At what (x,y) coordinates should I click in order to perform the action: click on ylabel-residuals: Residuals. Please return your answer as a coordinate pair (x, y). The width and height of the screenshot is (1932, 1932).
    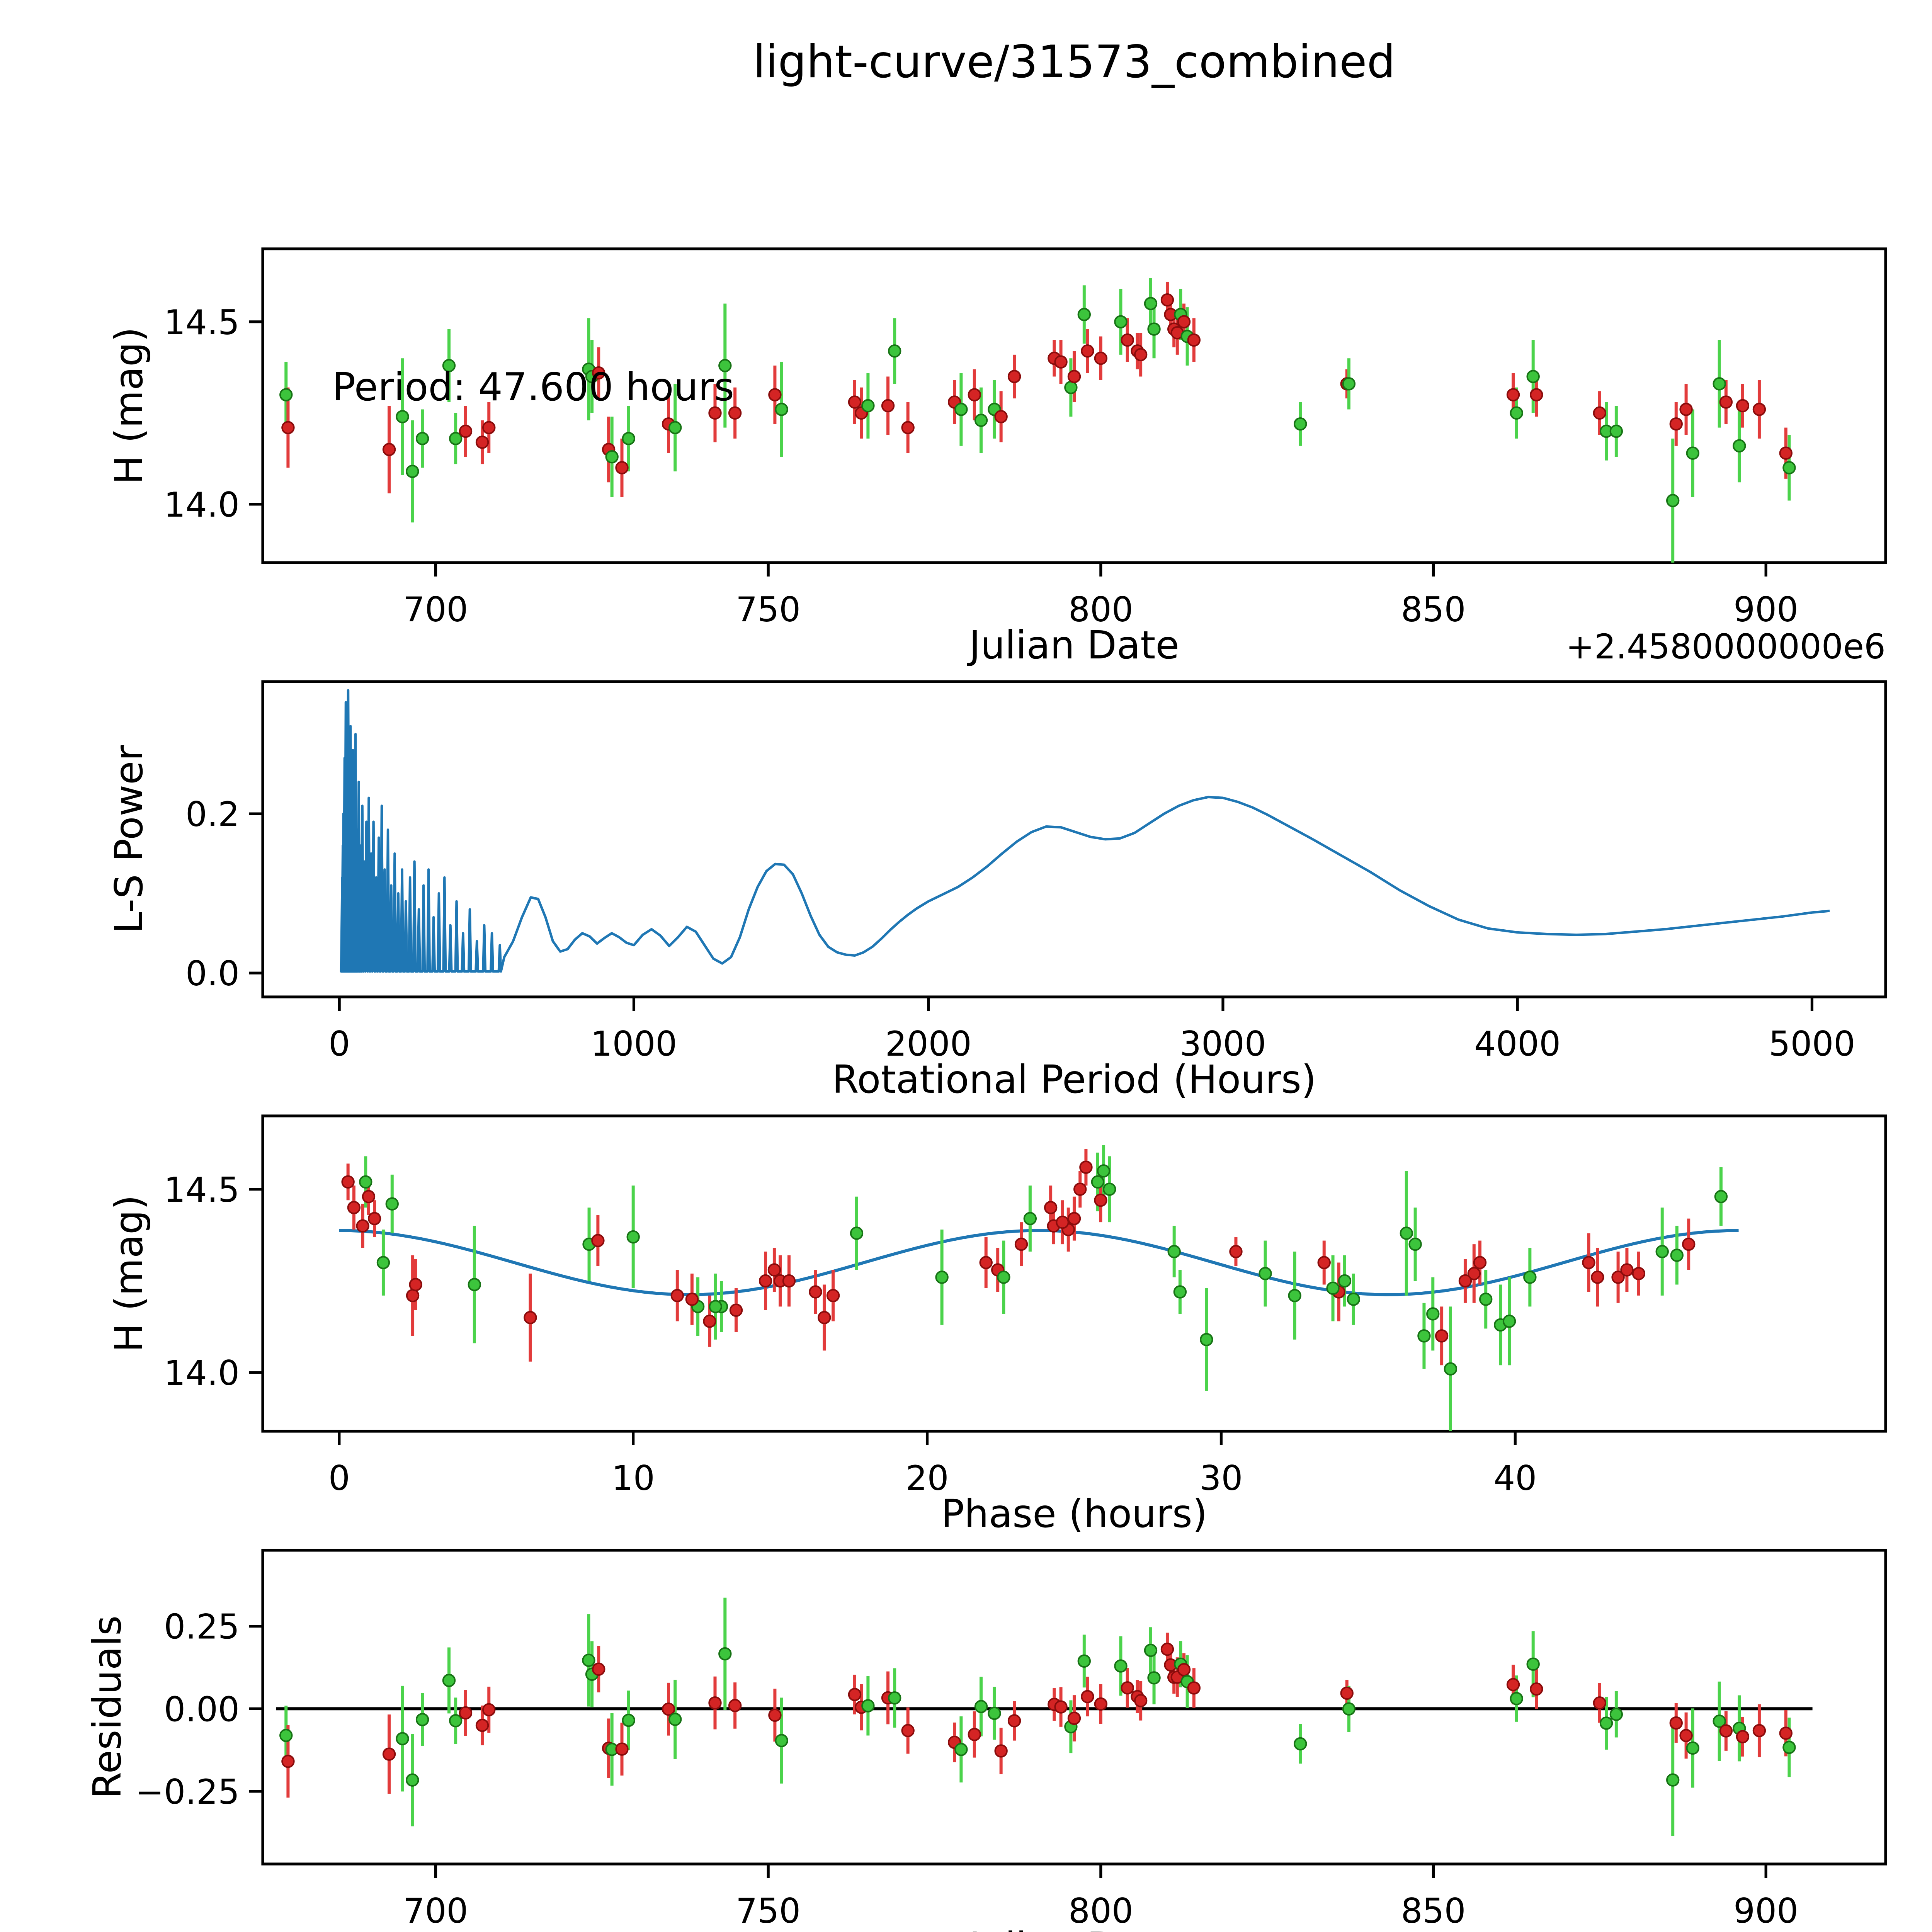
    Looking at the image, I should click on (108, 1708).